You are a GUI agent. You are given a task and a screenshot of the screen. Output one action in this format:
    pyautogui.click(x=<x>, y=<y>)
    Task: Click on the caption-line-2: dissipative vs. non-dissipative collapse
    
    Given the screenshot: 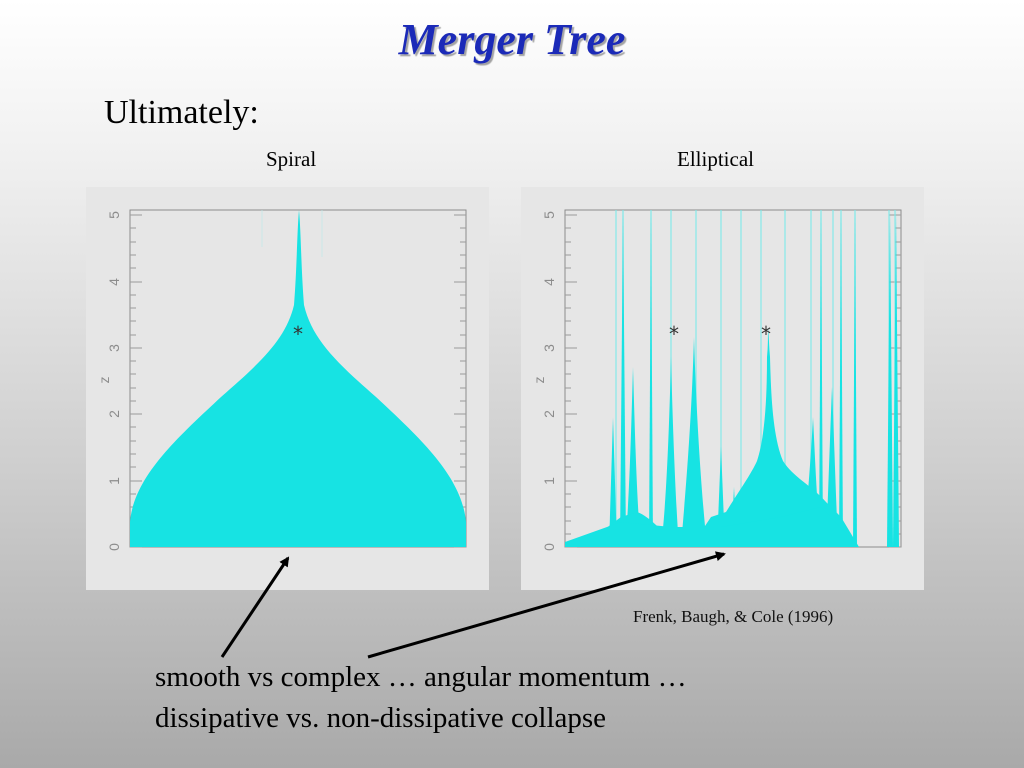 What is the action you would take?
    pyautogui.click(x=381, y=718)
    